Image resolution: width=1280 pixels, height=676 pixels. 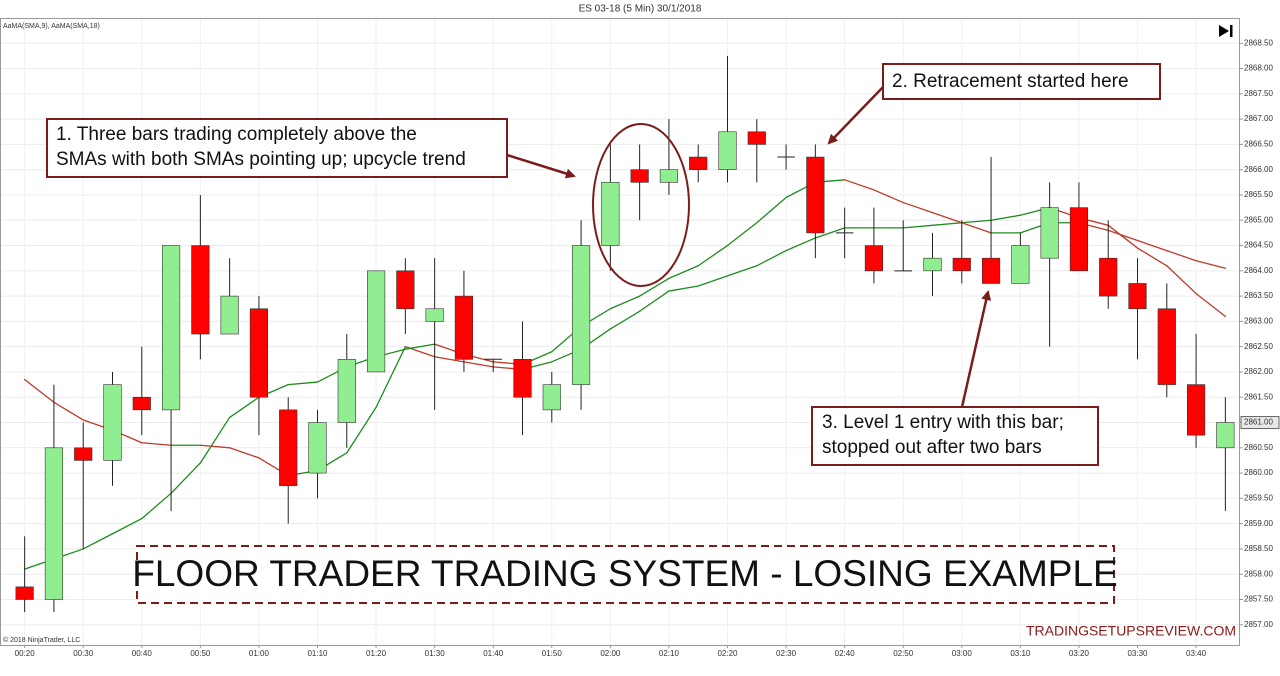 What do you see at coordinates (1131, 631) in the screenshot?
I see `watermark: TRADINGSETUPSREVIEW.COM` at bounding box center [1131, 631].